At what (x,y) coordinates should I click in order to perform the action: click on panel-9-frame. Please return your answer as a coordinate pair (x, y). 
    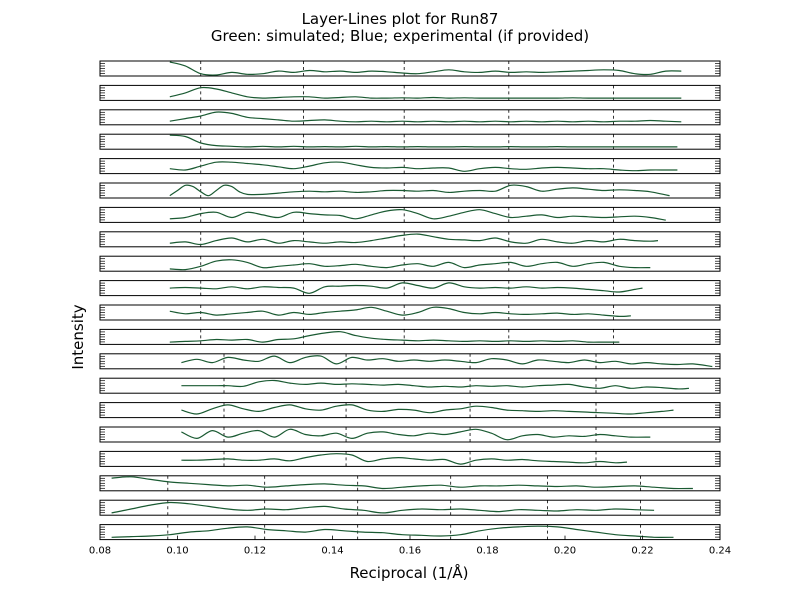
    Looking at the image, I should click on (410, 263).